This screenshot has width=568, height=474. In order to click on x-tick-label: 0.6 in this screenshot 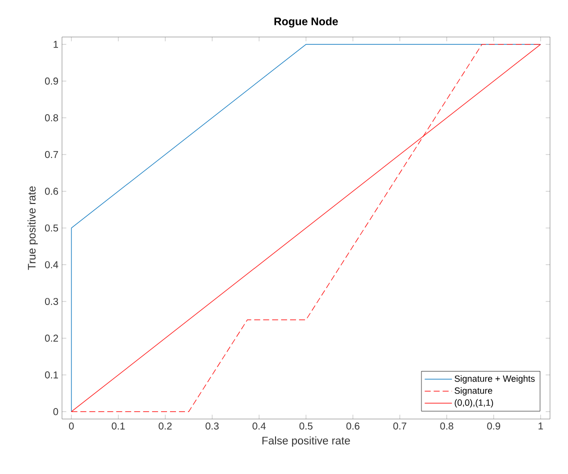, I will do `click(353, 426)`.